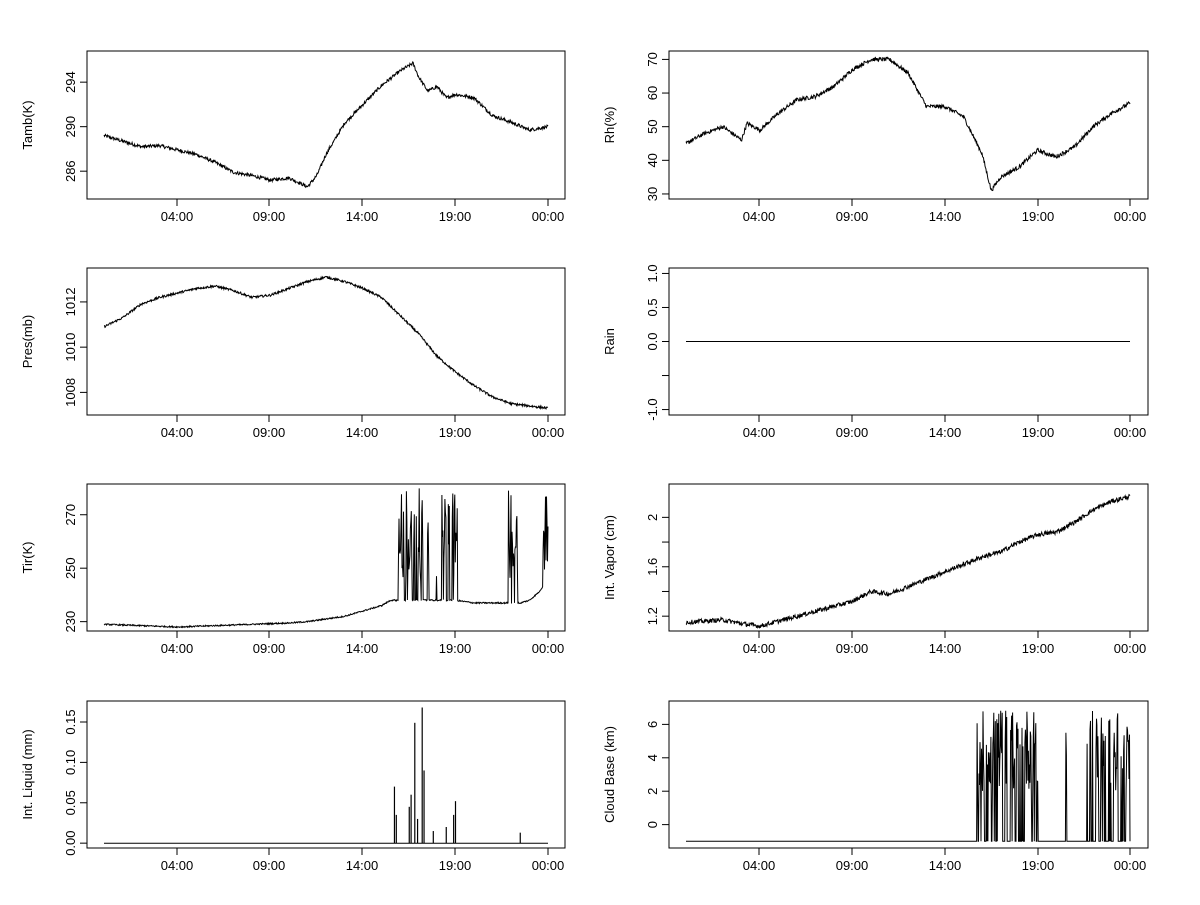 The height and width of the screenshot is (905, 1200). Describe the element at coordinates (70, 82) in the screenshot. I see `y-tick-label: 294` at that location.